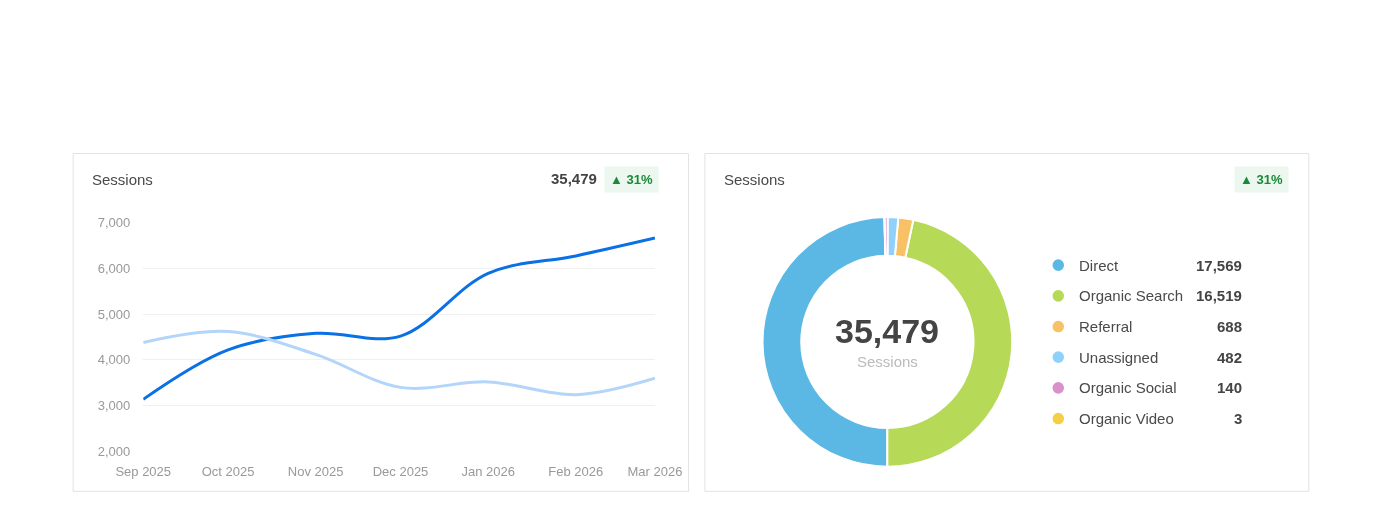 The width and height of the screenshot is (1381, 510). Describe the element at coordinates (1230, 357) in the screenshot. I see `data-label: 482` at that location.